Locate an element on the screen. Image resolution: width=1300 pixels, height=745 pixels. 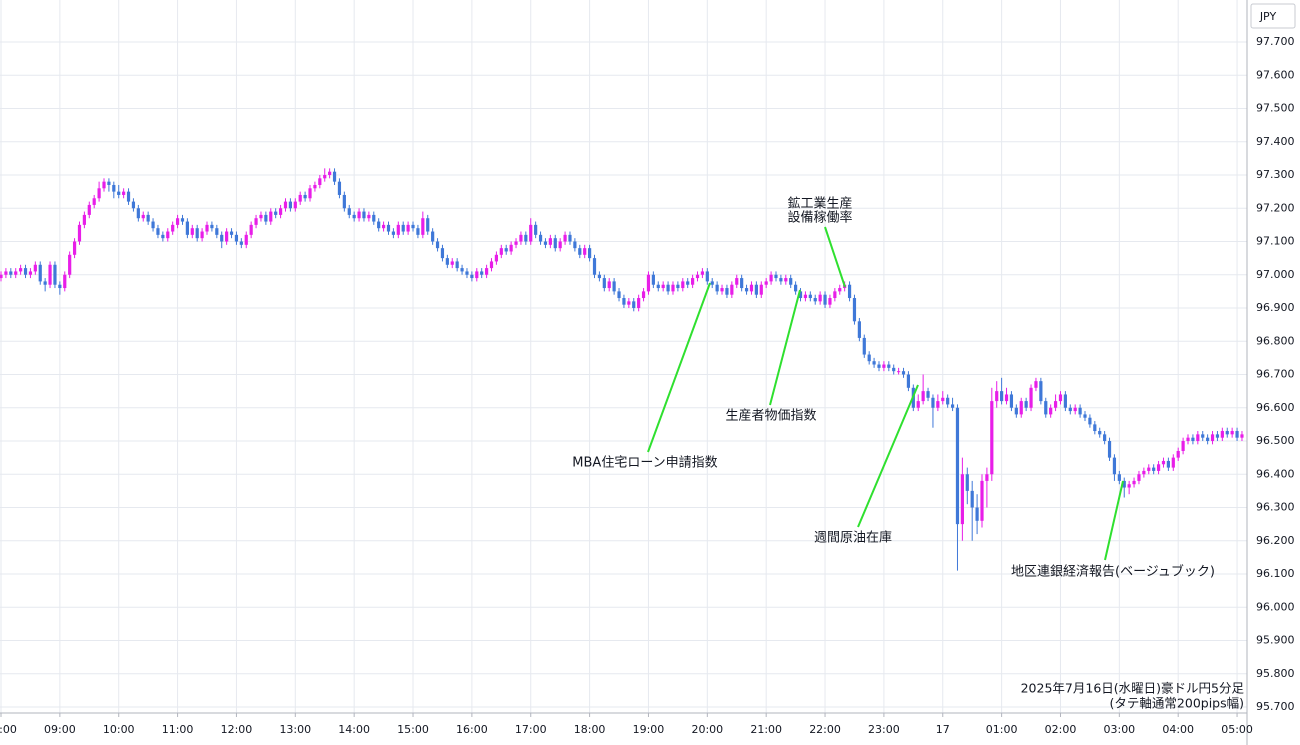
y-tick-label: 96.300 is located at coordinates (1275, 507).